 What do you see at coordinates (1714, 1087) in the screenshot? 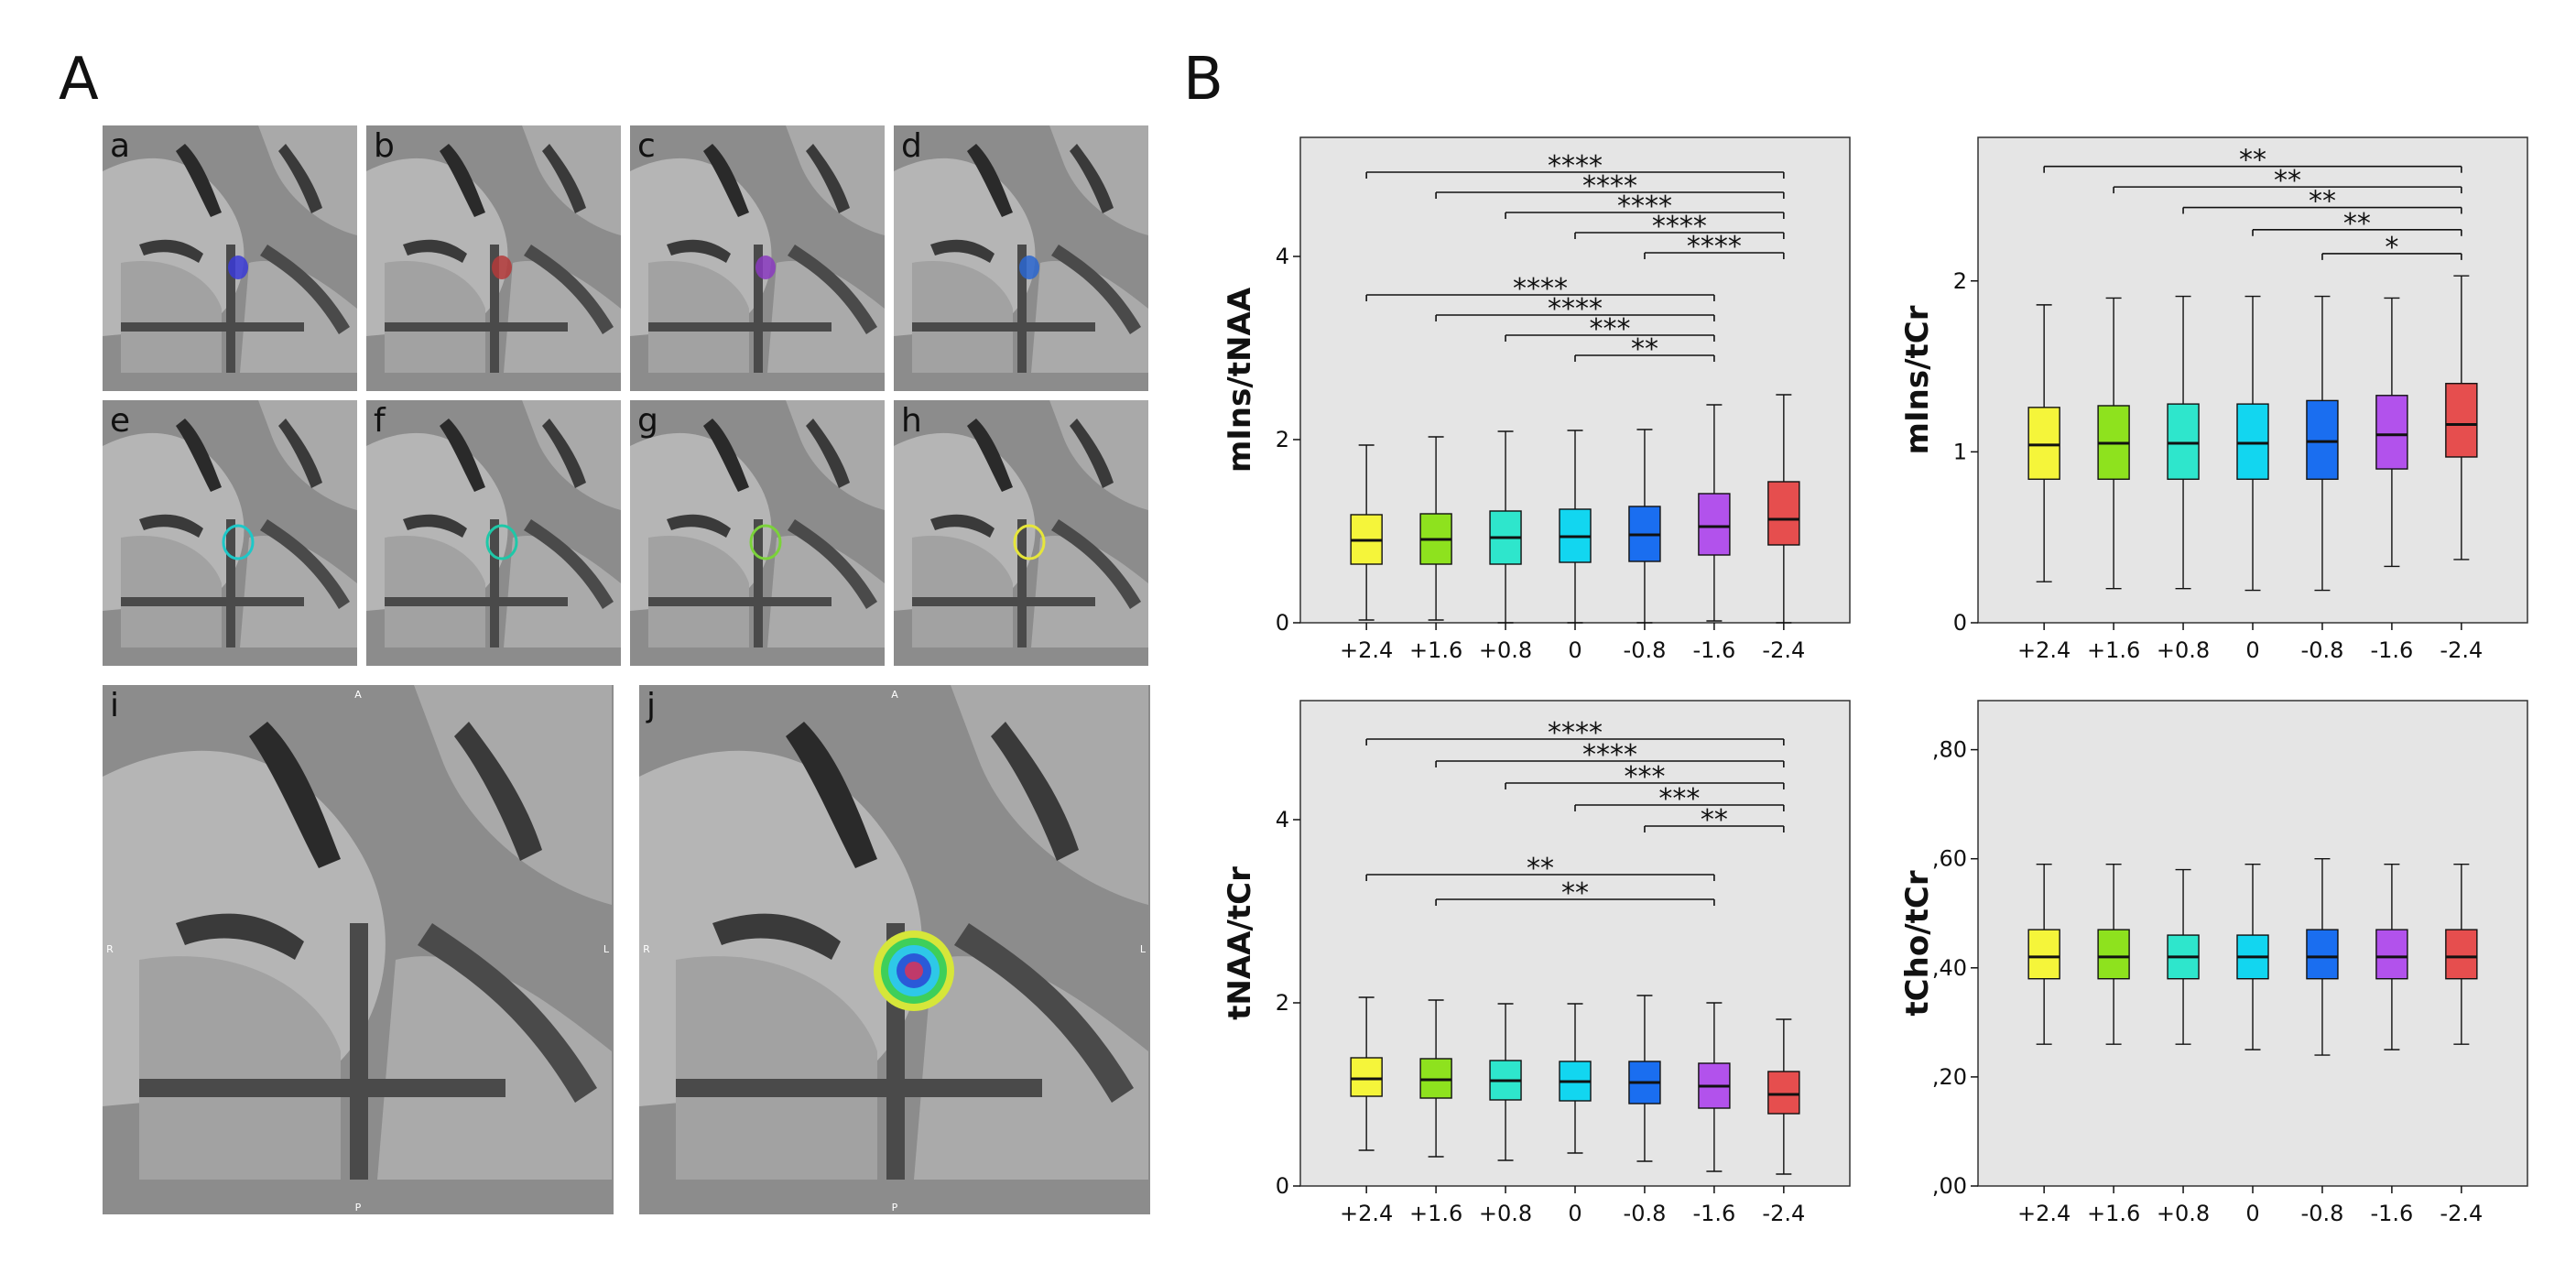
I see `box--1.6` at bounding box center [1714, 1087].